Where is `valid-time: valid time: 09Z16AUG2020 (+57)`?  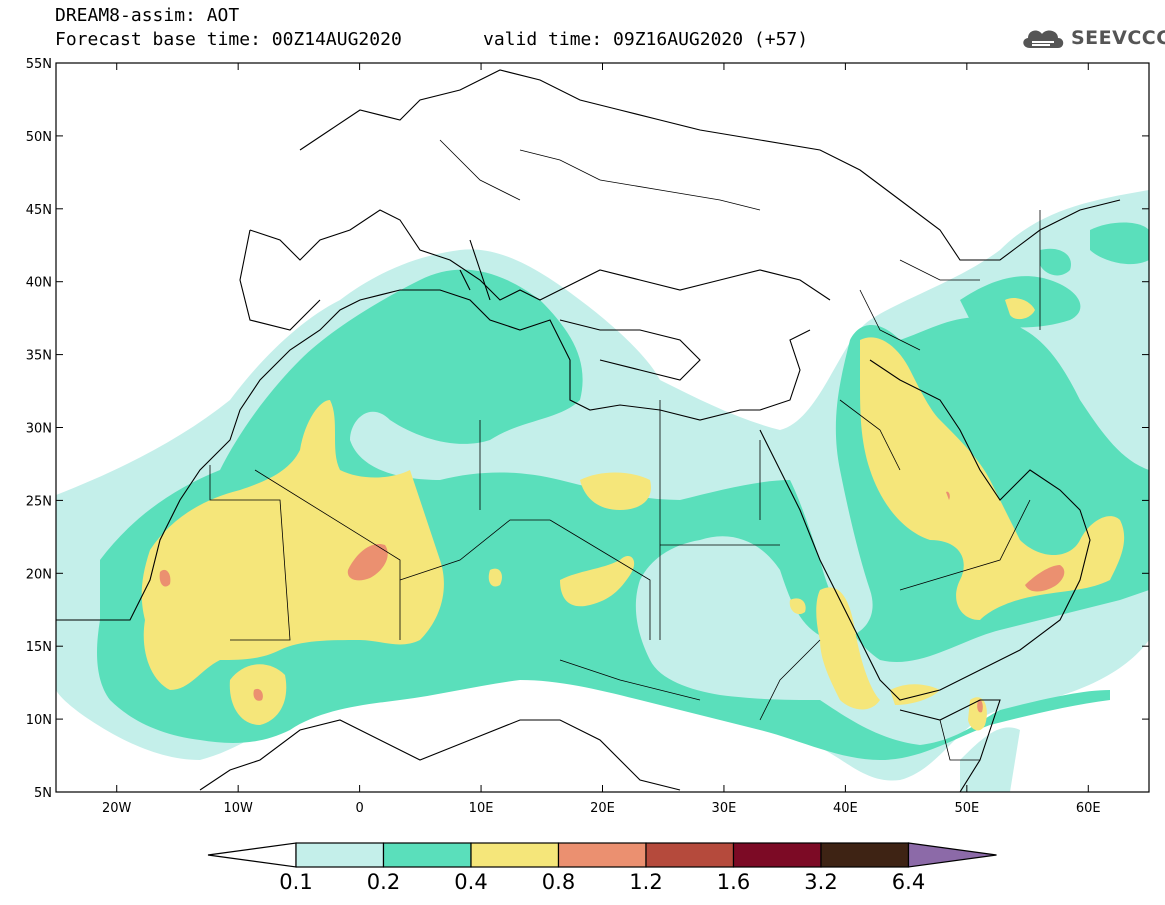 valid-time: valid time: 09Z16AUG2020 (+57) is located at coordinates (646, 39).